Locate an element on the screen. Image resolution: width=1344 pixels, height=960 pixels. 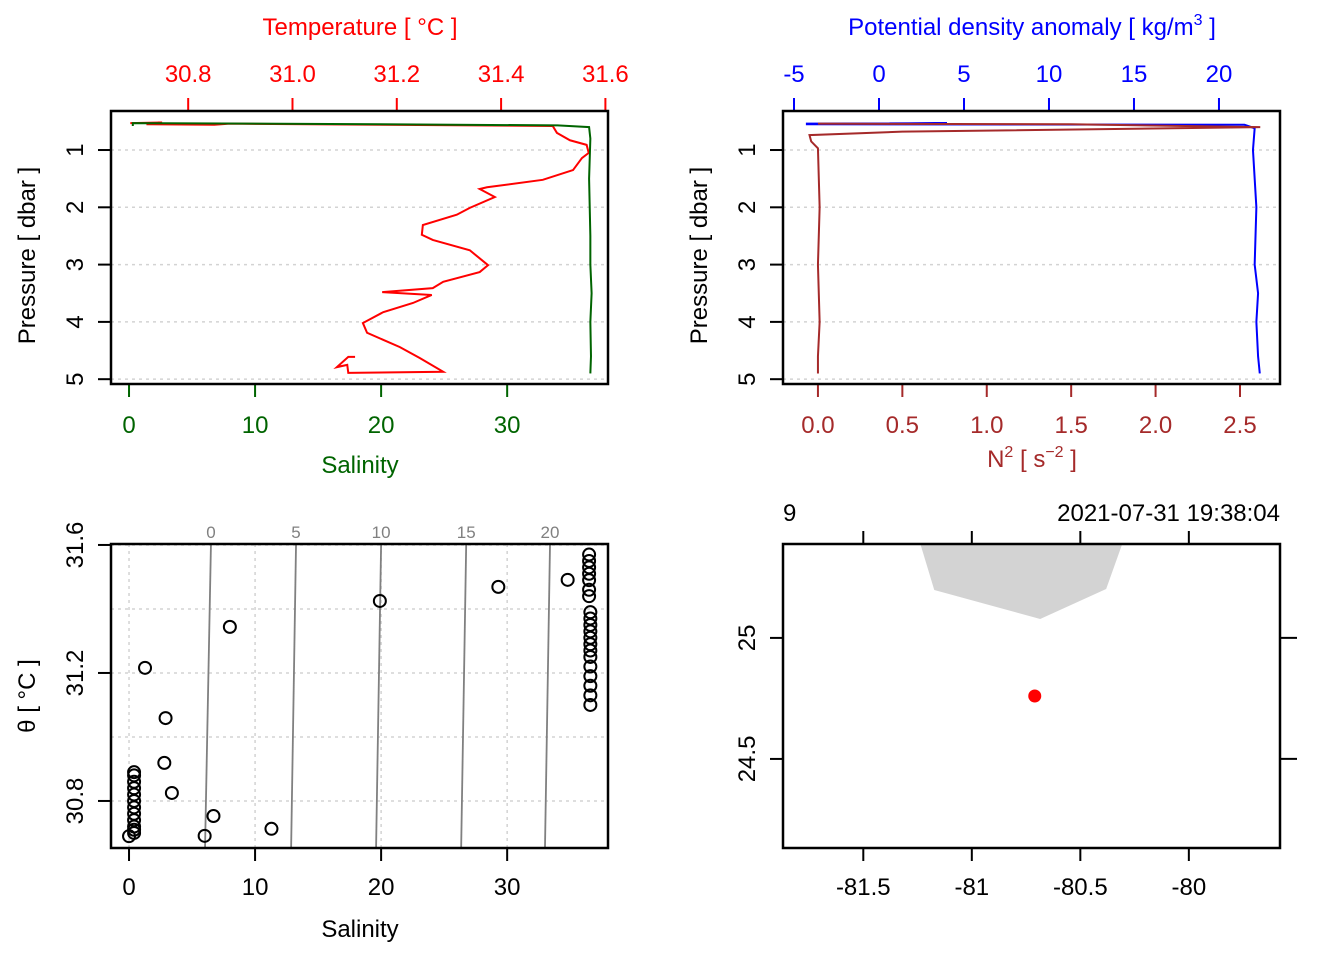
series-temperature is located at coordinates (360, 247).